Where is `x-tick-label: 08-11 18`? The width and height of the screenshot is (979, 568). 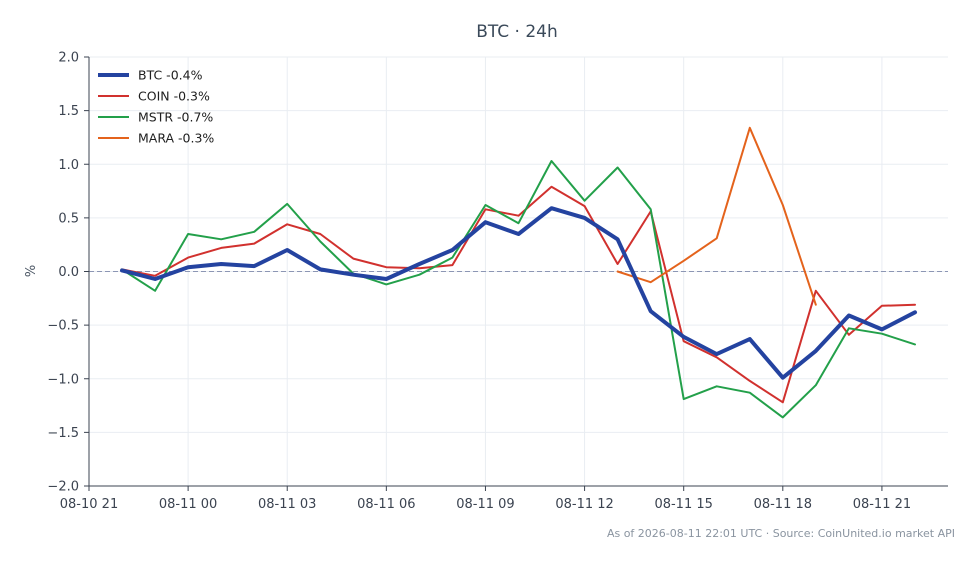 x-tick-label: 08-11 18 is located at coordinates (783, 504).